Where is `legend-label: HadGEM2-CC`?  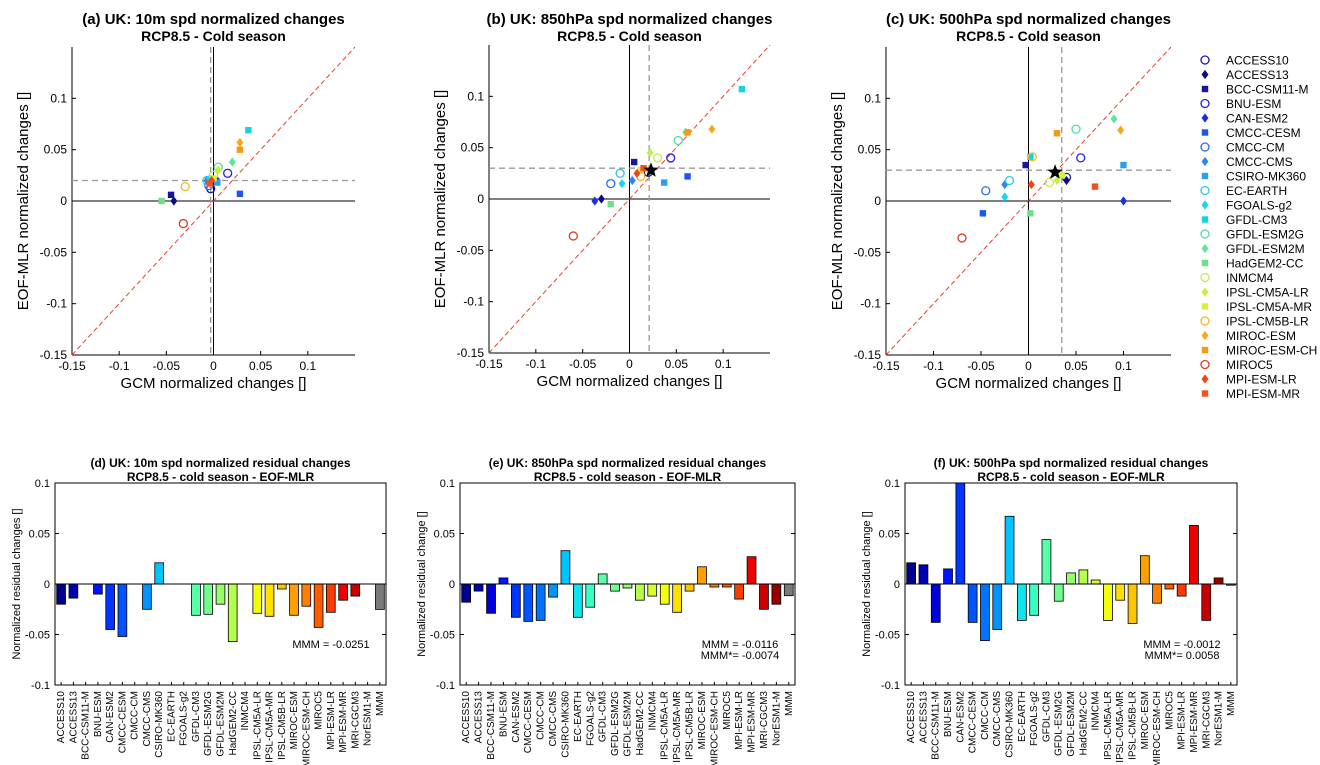 legend-label: HadGEM2-CC is located at coordinates (1265, 264).